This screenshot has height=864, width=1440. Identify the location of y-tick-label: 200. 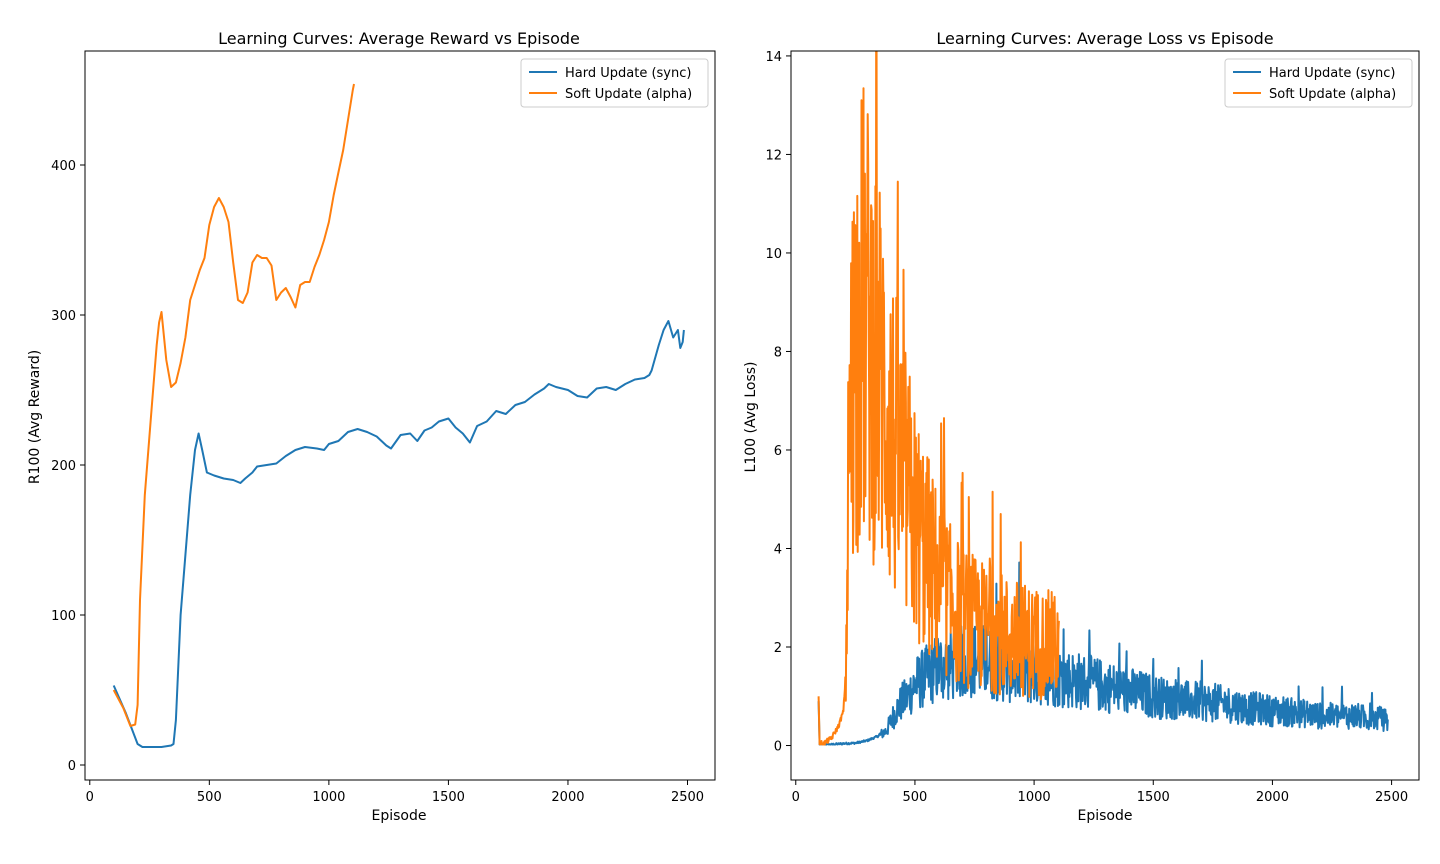
(63, 466).